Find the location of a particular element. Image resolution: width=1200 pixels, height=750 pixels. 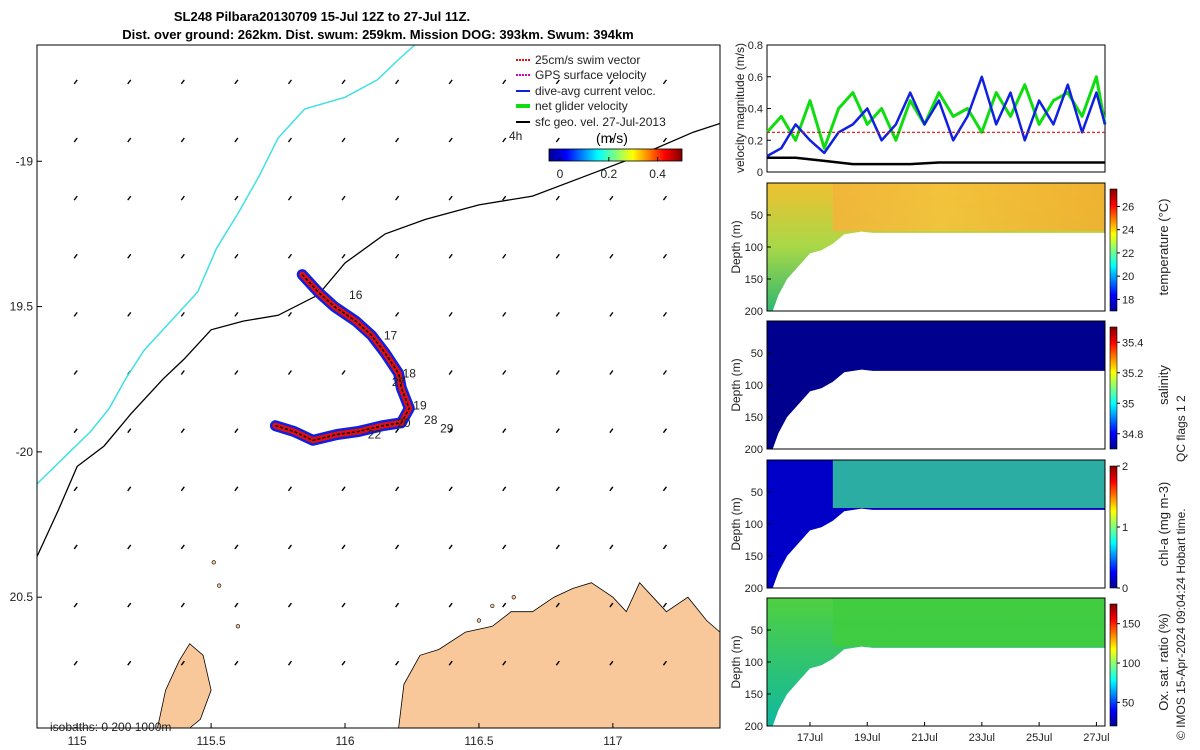

section-0-colorbar-label: temperature (°C) is located at coordinates (1163, 247).